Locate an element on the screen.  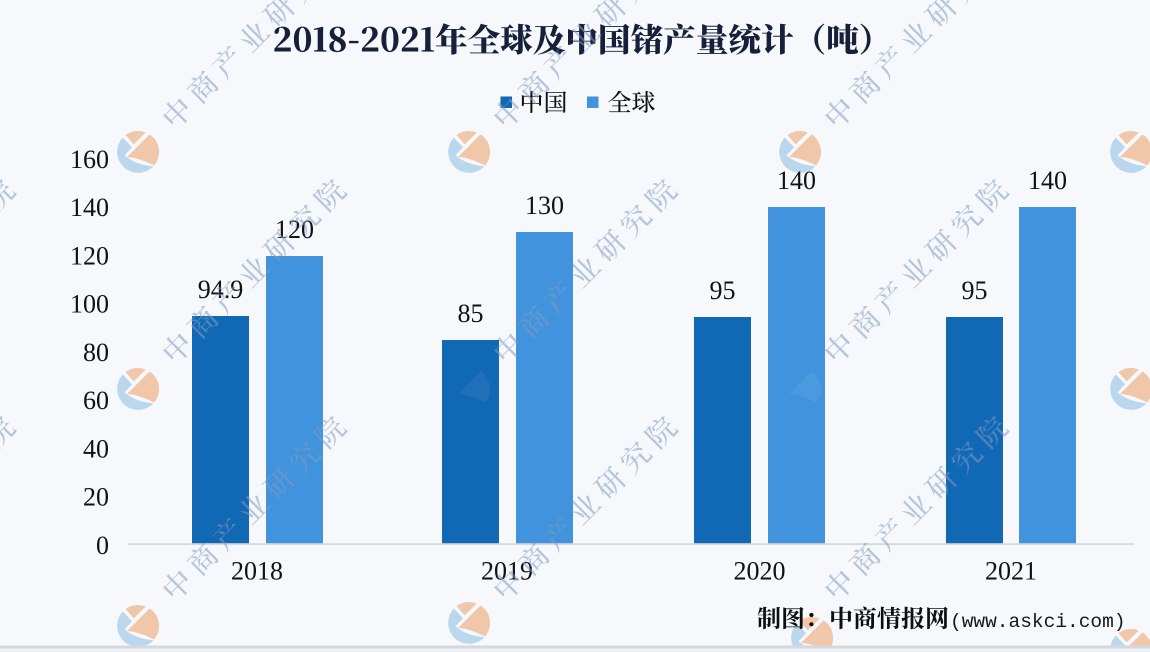
svg-text: 100 is located at coordinates (89, 304).